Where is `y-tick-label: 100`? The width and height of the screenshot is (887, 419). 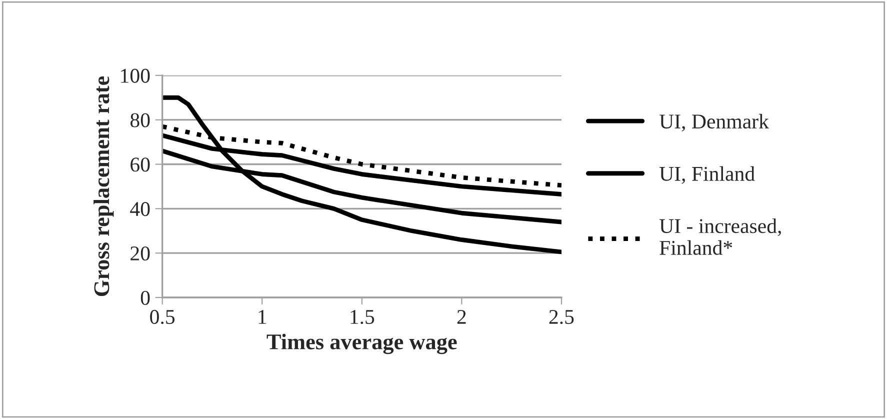 y-tick-label: 100 is located at coordinates (135, 75).